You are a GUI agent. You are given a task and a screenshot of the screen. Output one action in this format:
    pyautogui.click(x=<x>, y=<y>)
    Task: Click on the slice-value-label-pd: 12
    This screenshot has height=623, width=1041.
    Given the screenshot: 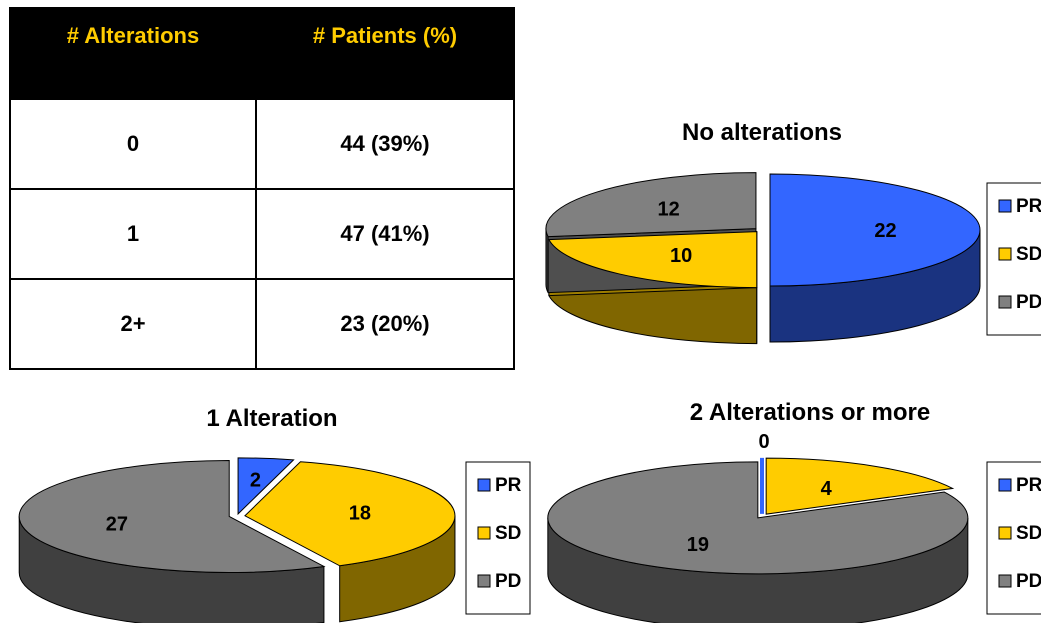 What is the action you would take?
    pyautogui.click(x=669, y=209)
    